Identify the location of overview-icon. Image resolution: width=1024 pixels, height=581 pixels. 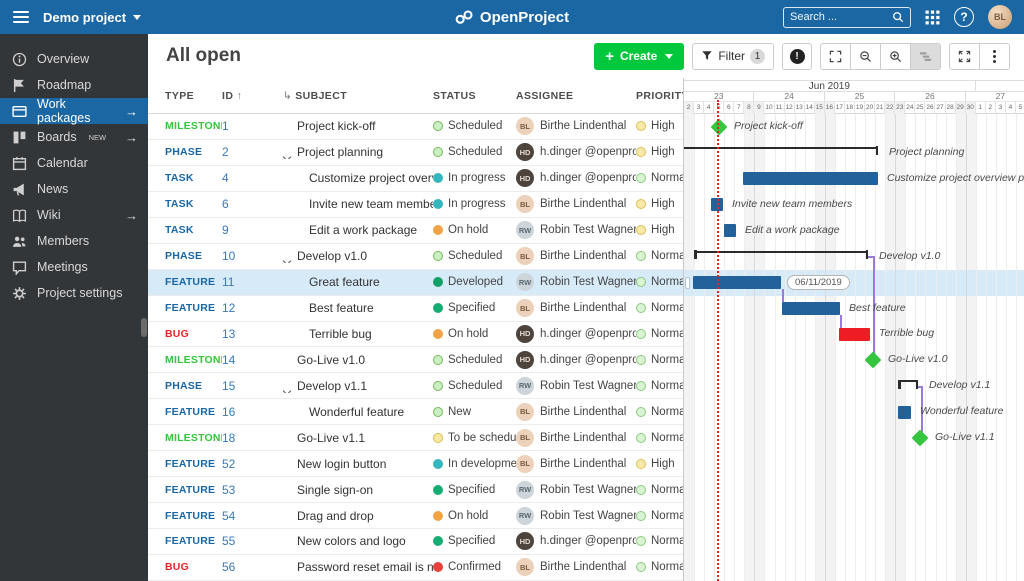
(19, 59).